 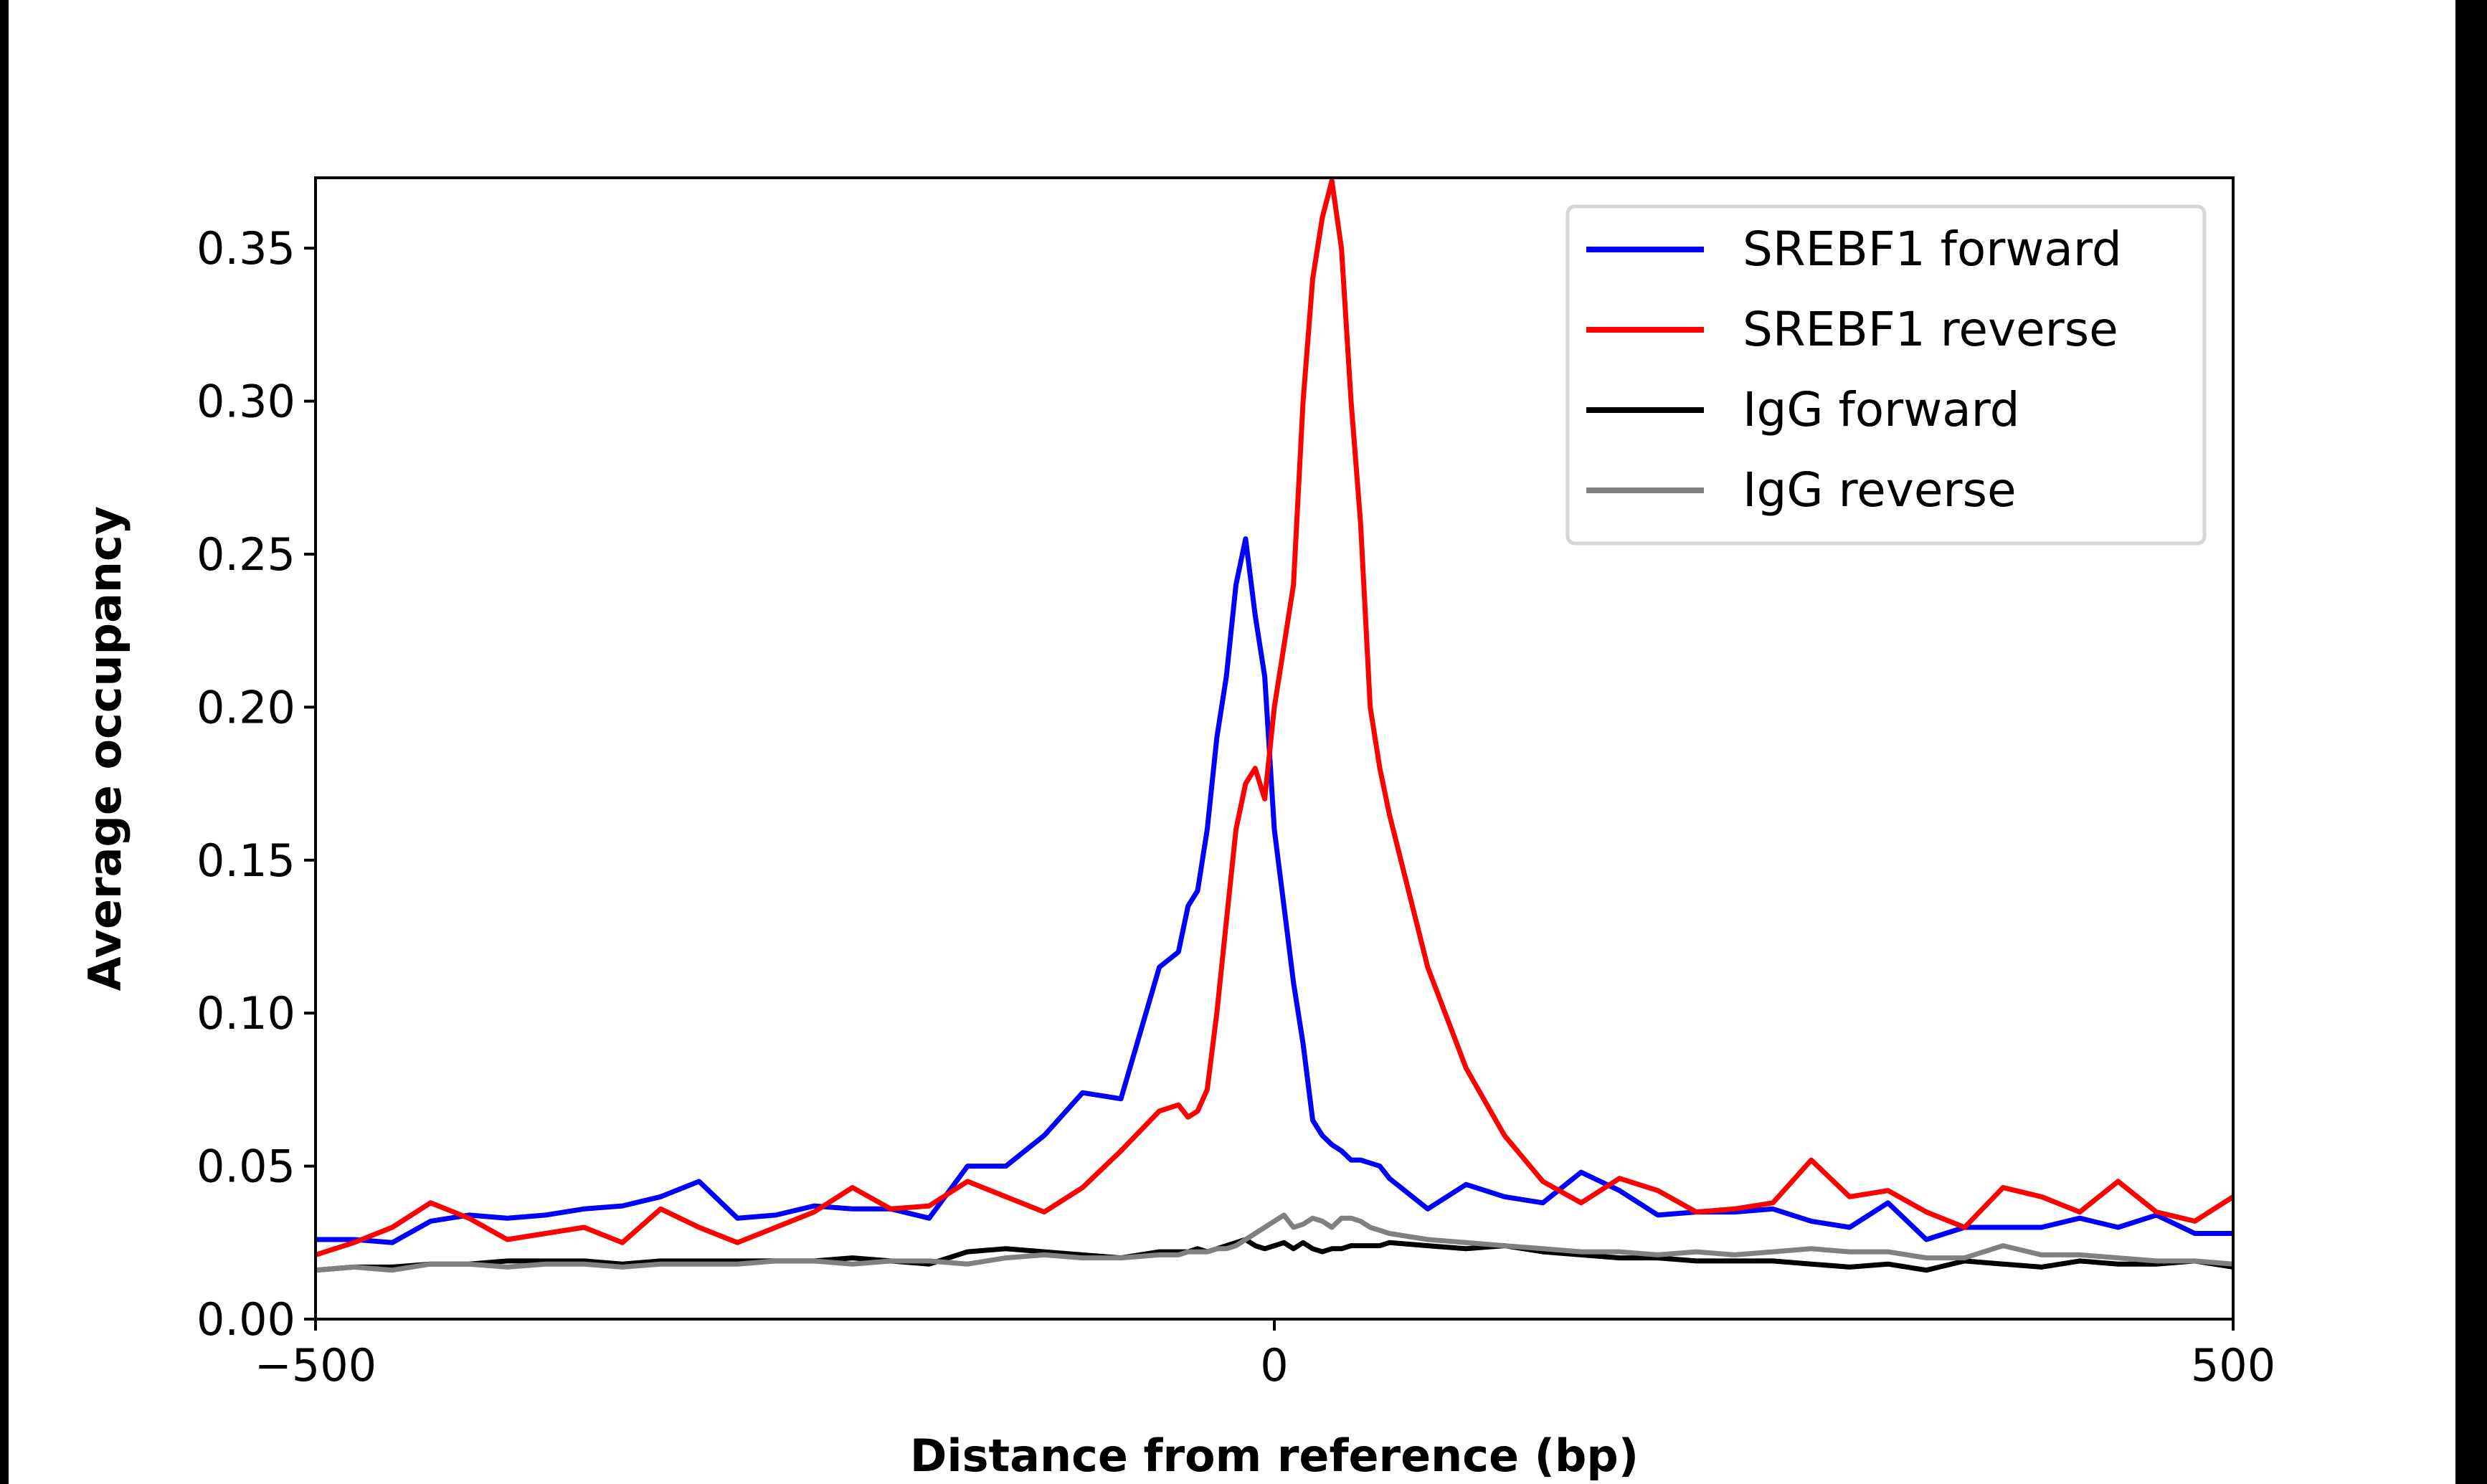 I want to click on x-tick-label: −500, so click(x=315, y=1366).